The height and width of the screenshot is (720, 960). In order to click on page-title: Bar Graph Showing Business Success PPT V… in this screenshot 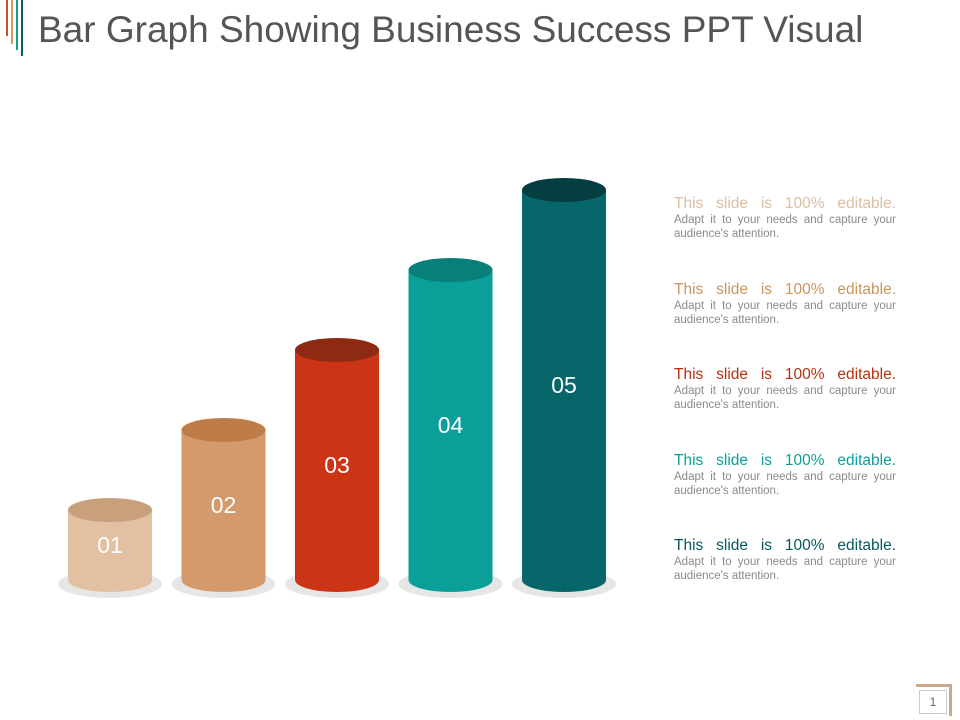, I will do `click(451, 29)`.